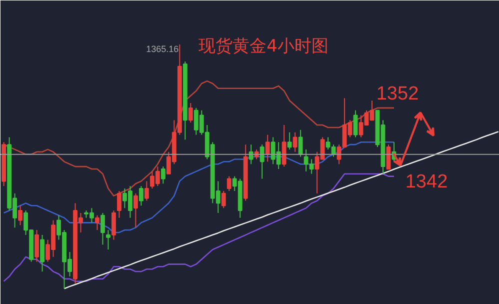  Describe the element at coordinates (162, 49) in the screenshot. I see `annotation: 1365.16` at that location.